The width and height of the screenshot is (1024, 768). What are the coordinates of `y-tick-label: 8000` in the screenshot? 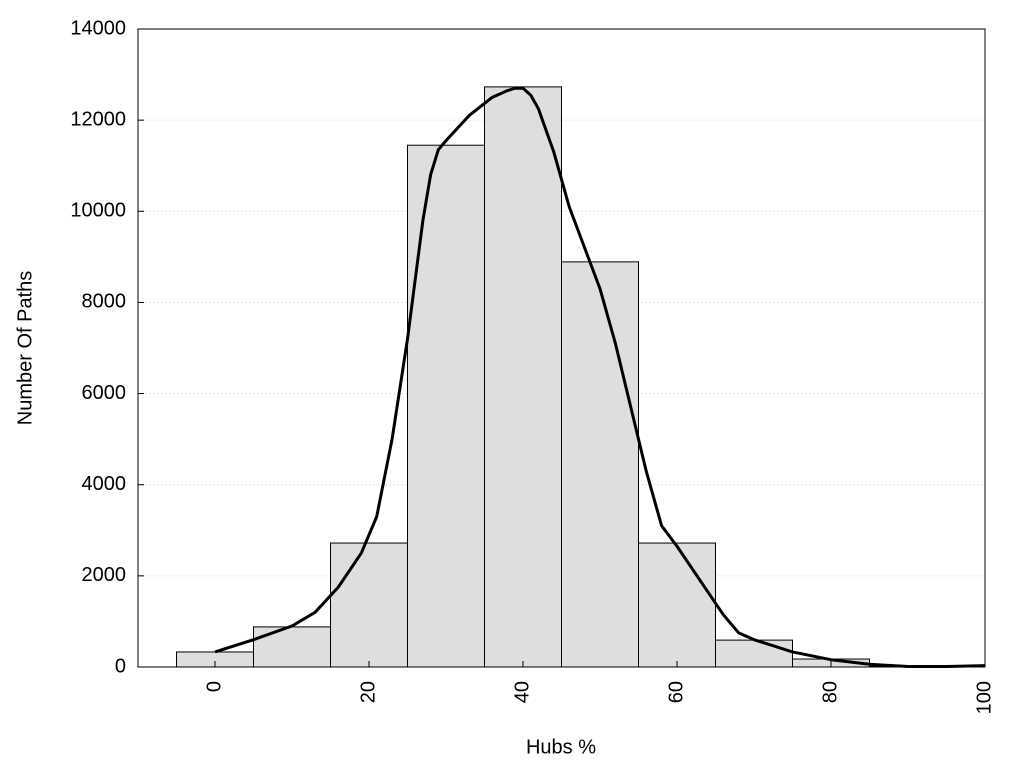 It's located at (104, 302).